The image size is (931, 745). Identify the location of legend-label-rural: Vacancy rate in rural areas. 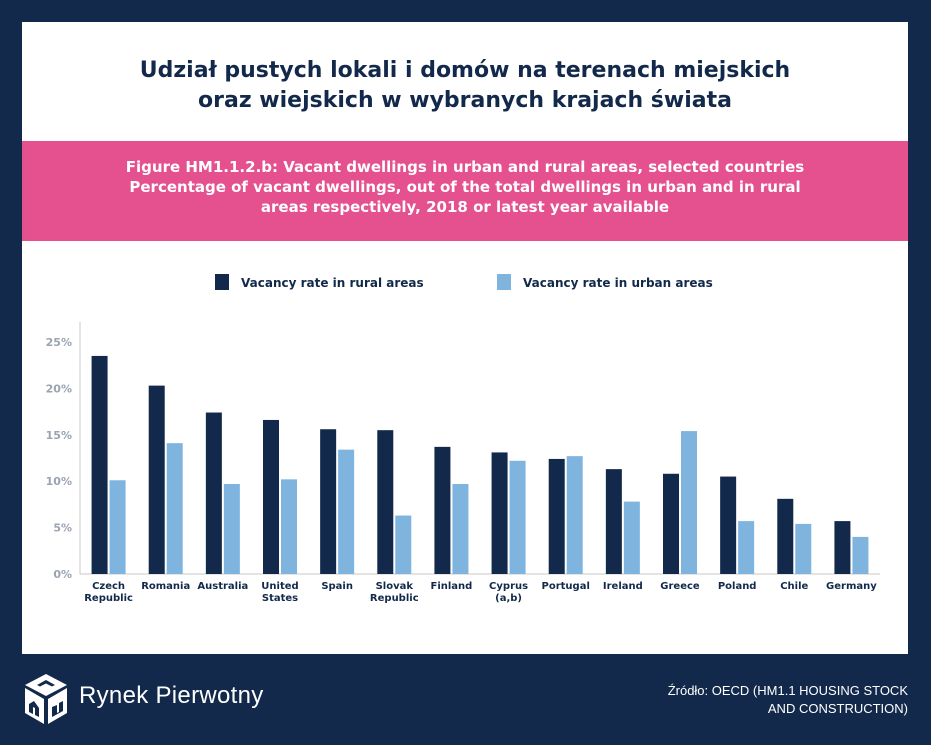
(332, 283).